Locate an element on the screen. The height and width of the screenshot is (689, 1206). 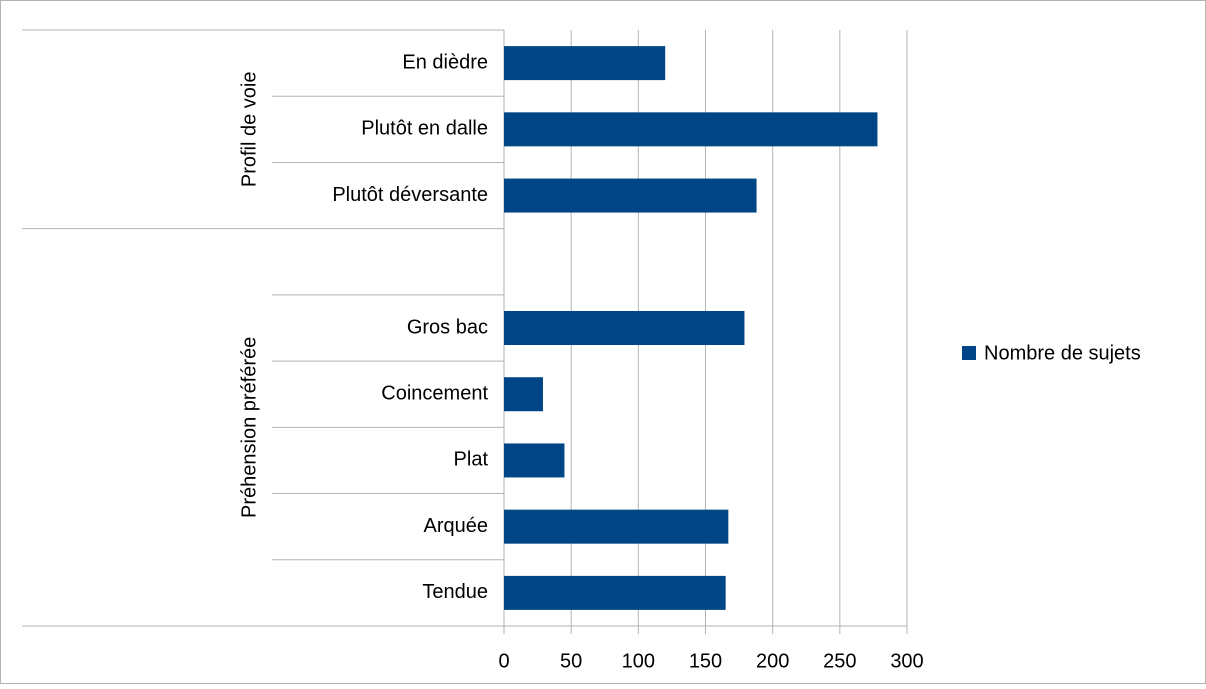
y-tick-label: Plutôt déversante is located at coordinates (410, 195).